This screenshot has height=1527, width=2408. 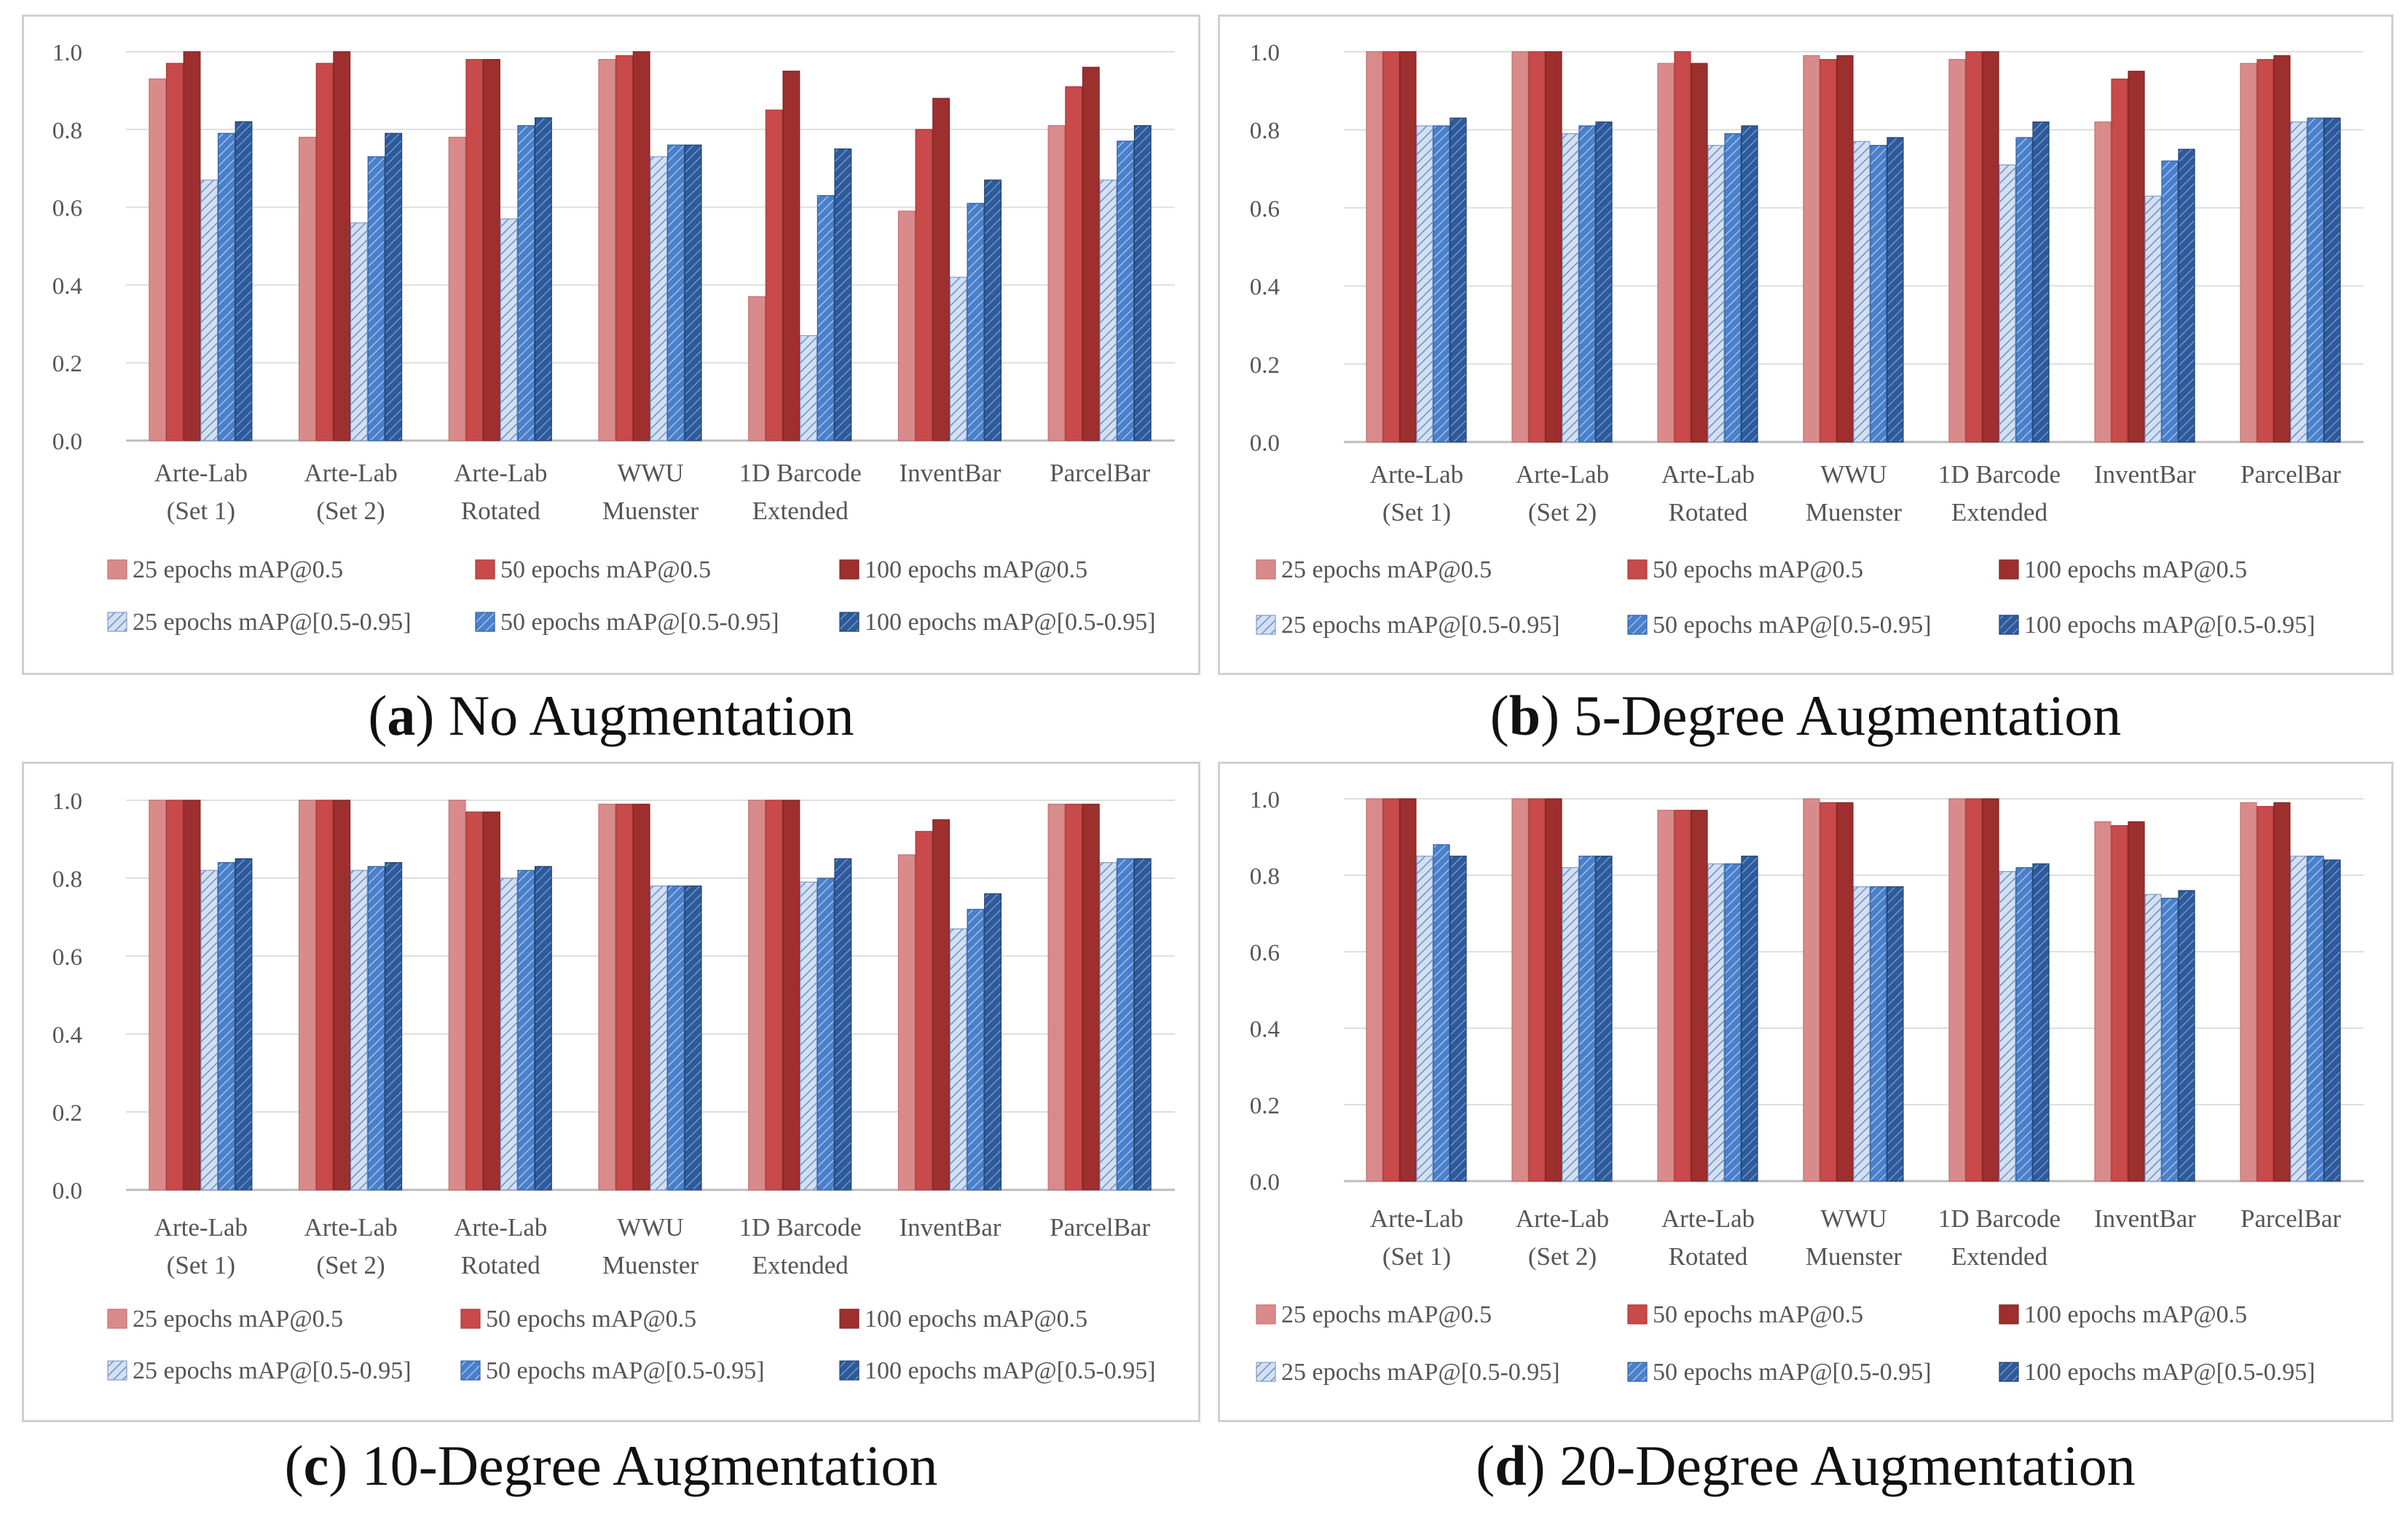 What do you see at coordinates (1108, 1027) in the screenshot?
I see `bar-25-epochs-map-0-5-0-95--6` at bounding box center [1108, 1027].